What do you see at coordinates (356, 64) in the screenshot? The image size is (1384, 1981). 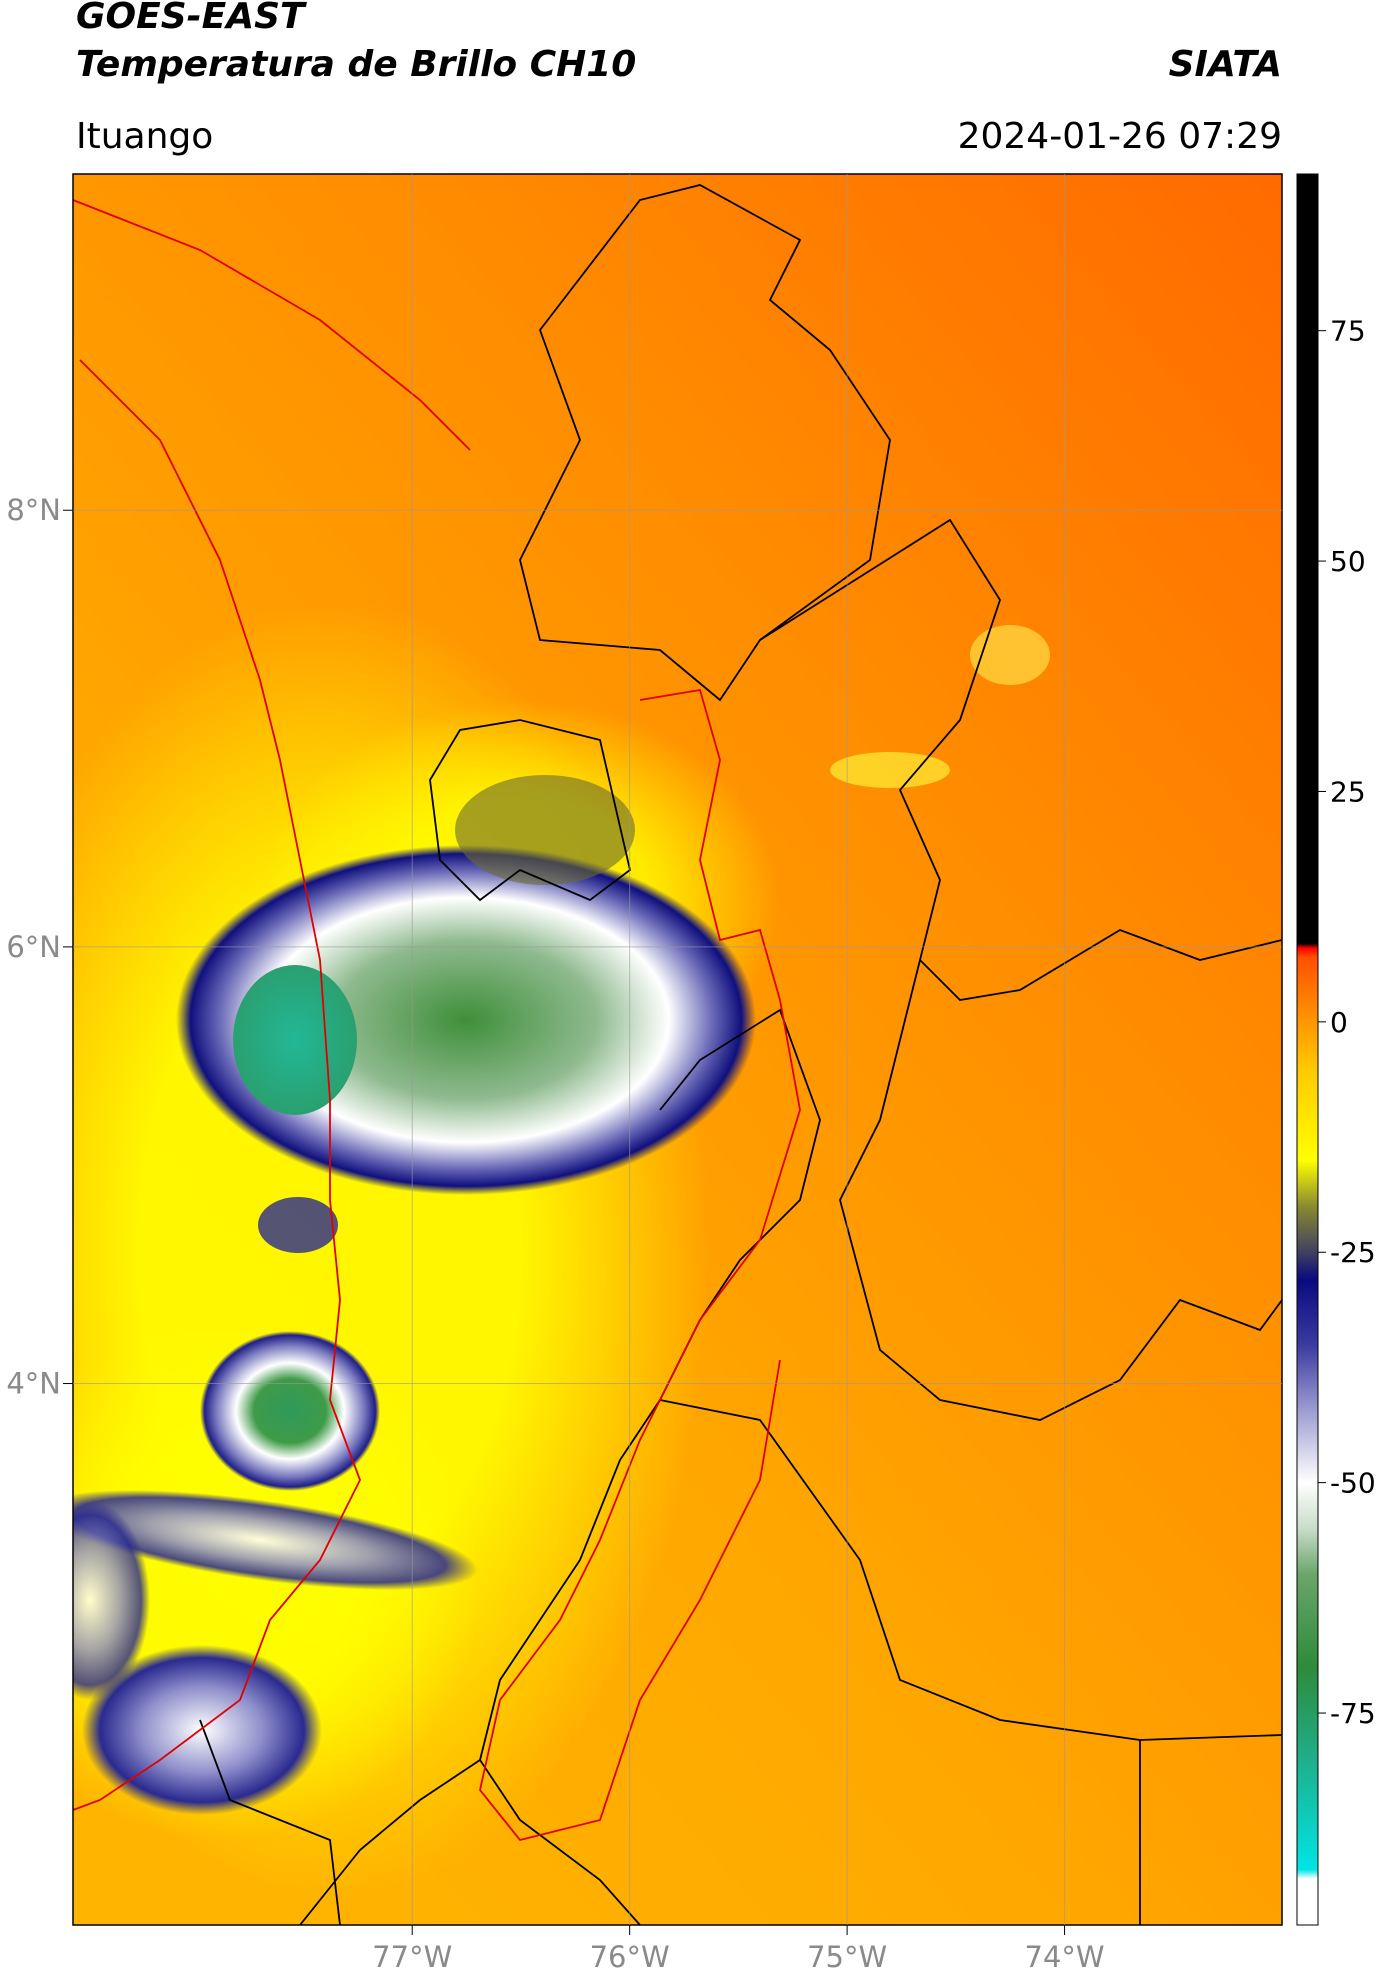 I see `product-title: Temperatura de Brillo CH10` at bounding box center [356, 64].